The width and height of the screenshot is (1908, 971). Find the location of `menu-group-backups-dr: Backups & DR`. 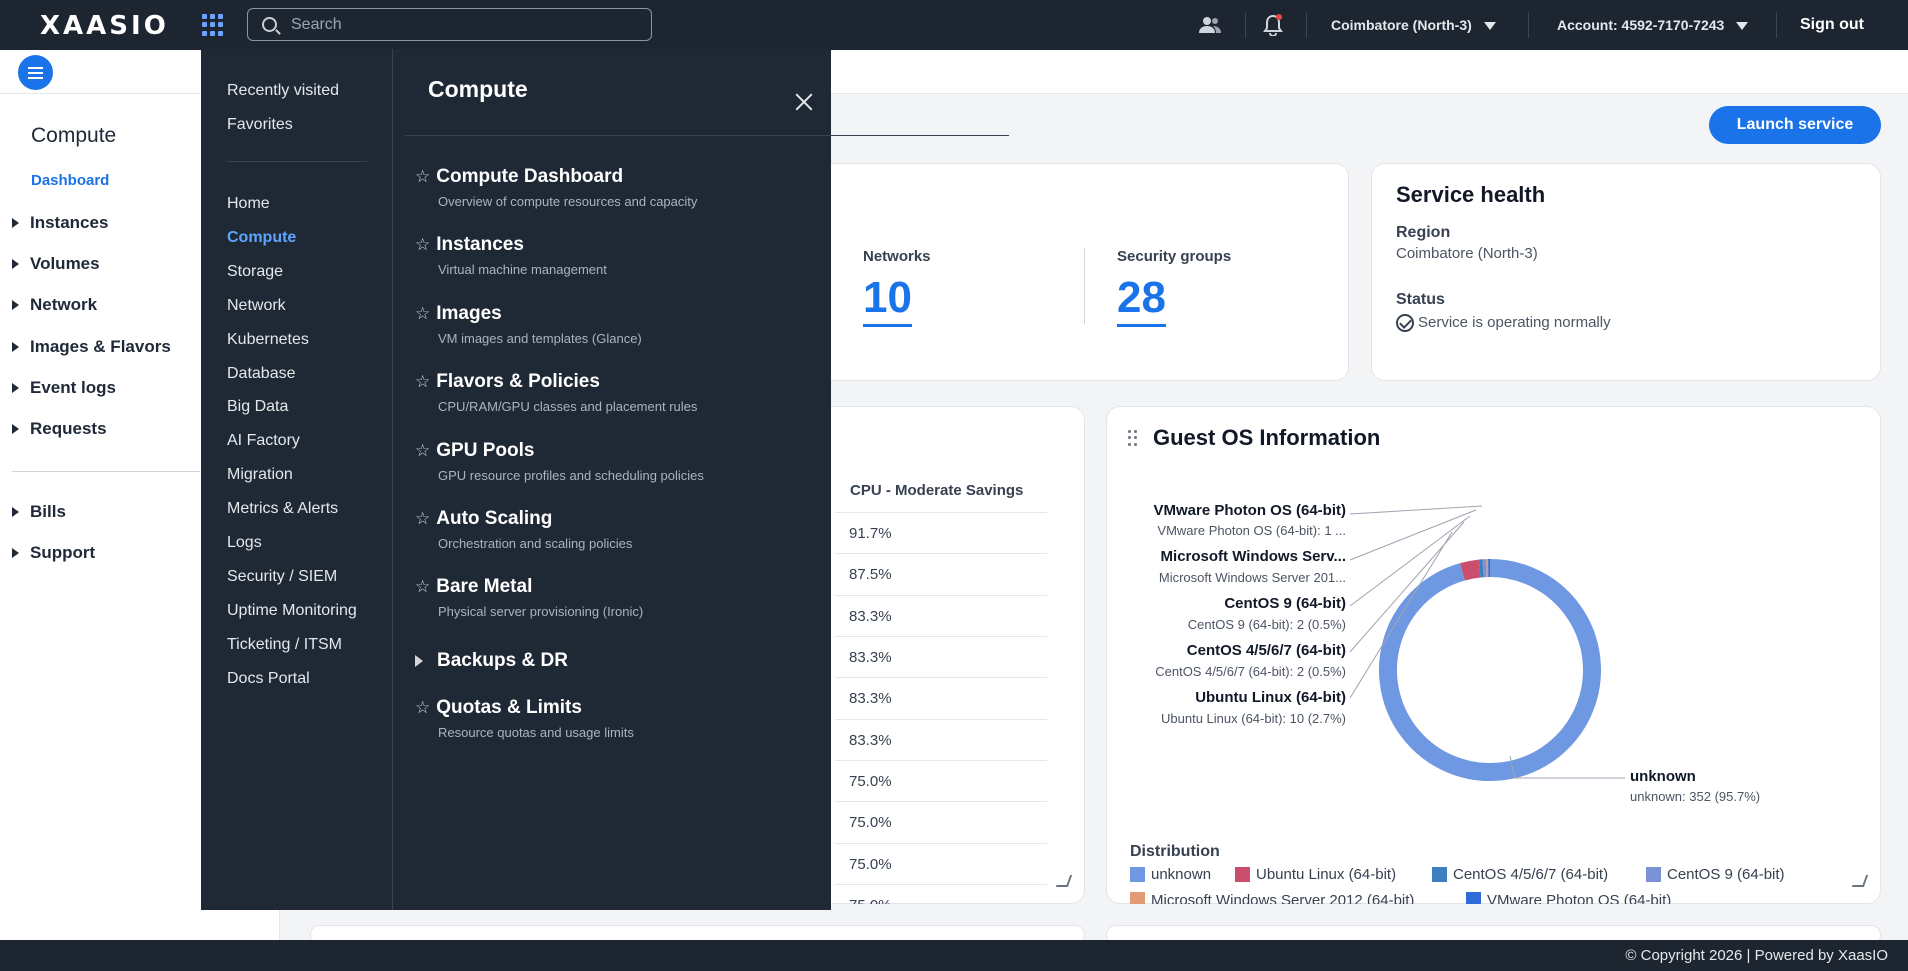

menu-group-backups-dr: Backups & DR is located at coordinates (491, 661).